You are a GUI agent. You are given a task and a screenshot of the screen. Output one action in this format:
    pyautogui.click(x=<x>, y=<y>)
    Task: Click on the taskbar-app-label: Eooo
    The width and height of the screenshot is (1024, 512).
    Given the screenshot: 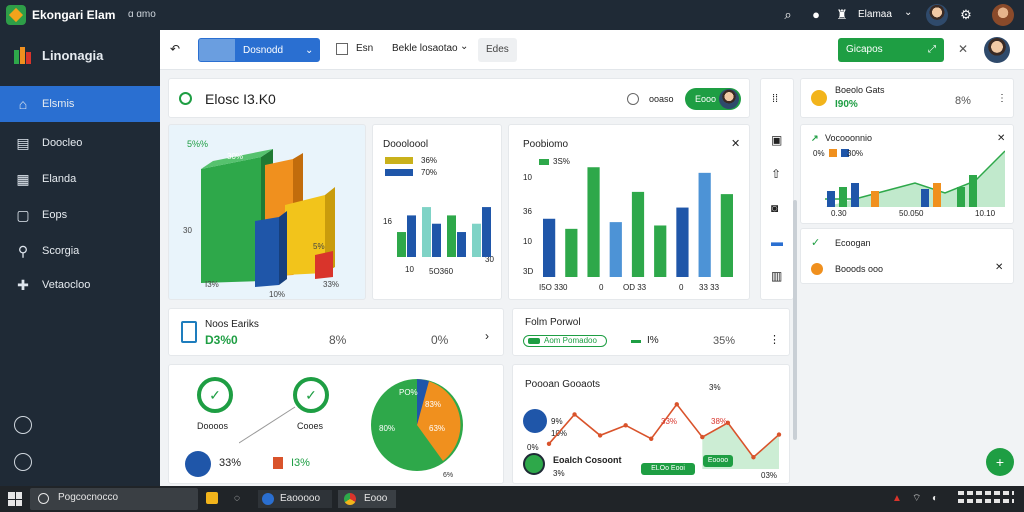 What is the action you would take?
    pyautogui.click(x=376, y=498)
    